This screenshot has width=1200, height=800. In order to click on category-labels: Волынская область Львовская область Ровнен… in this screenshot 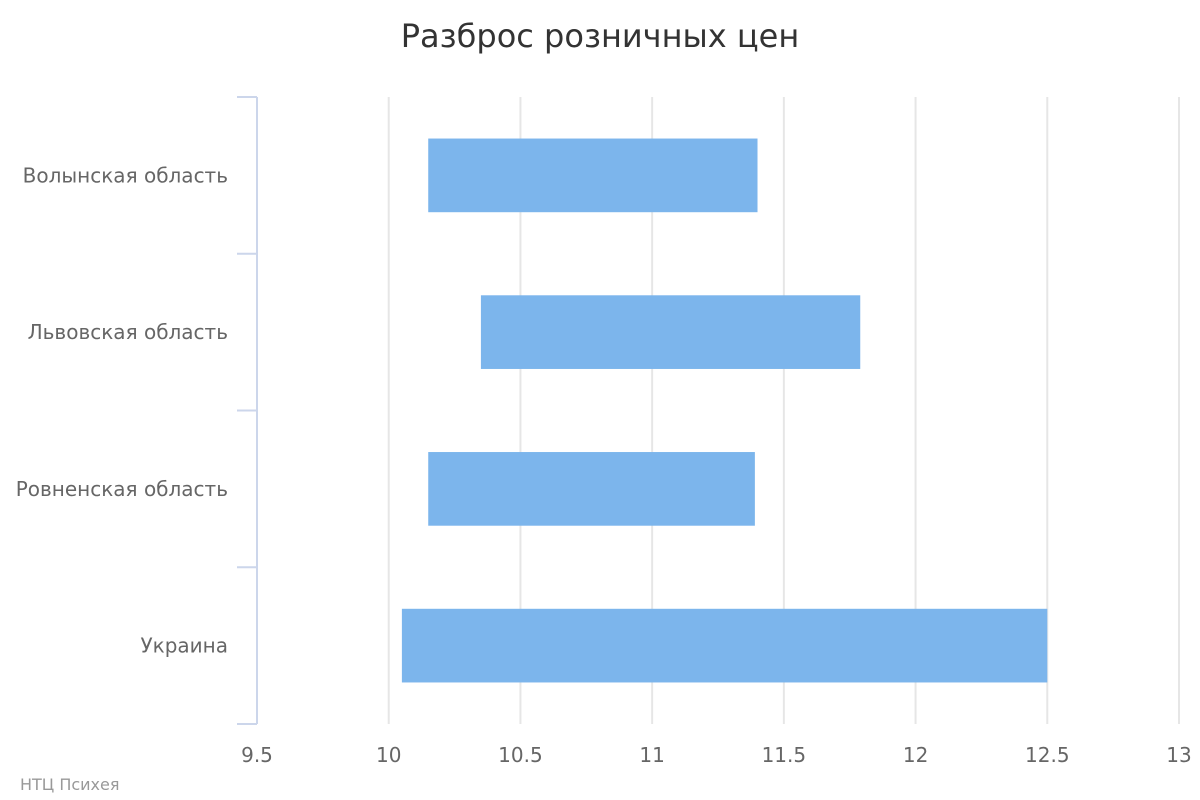, I will do `click(122, 410)`.